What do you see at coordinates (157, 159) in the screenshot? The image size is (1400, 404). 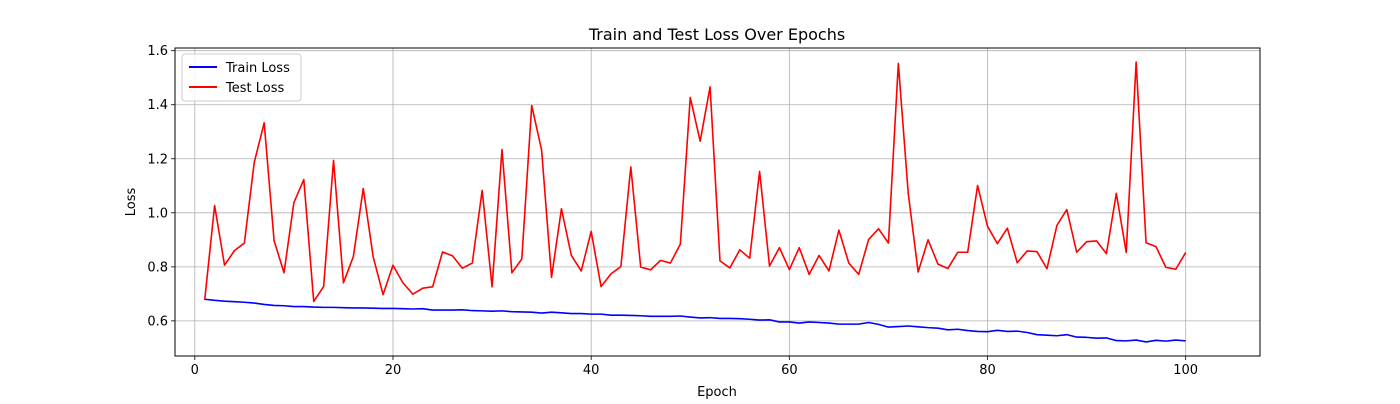 I see `y-tick-label: 1.2` at bounding box center [157, 159].